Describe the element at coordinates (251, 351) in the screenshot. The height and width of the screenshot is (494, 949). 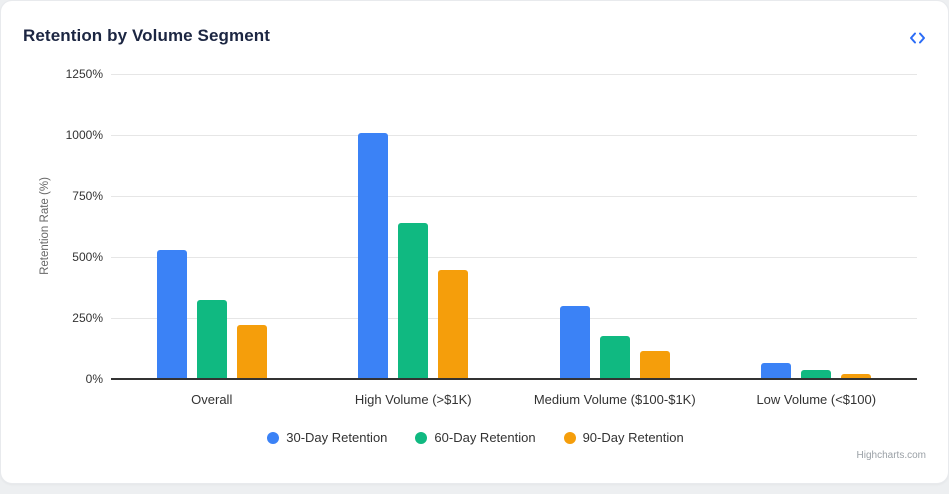
I see `bar-90-day-retention-overall` at that location.